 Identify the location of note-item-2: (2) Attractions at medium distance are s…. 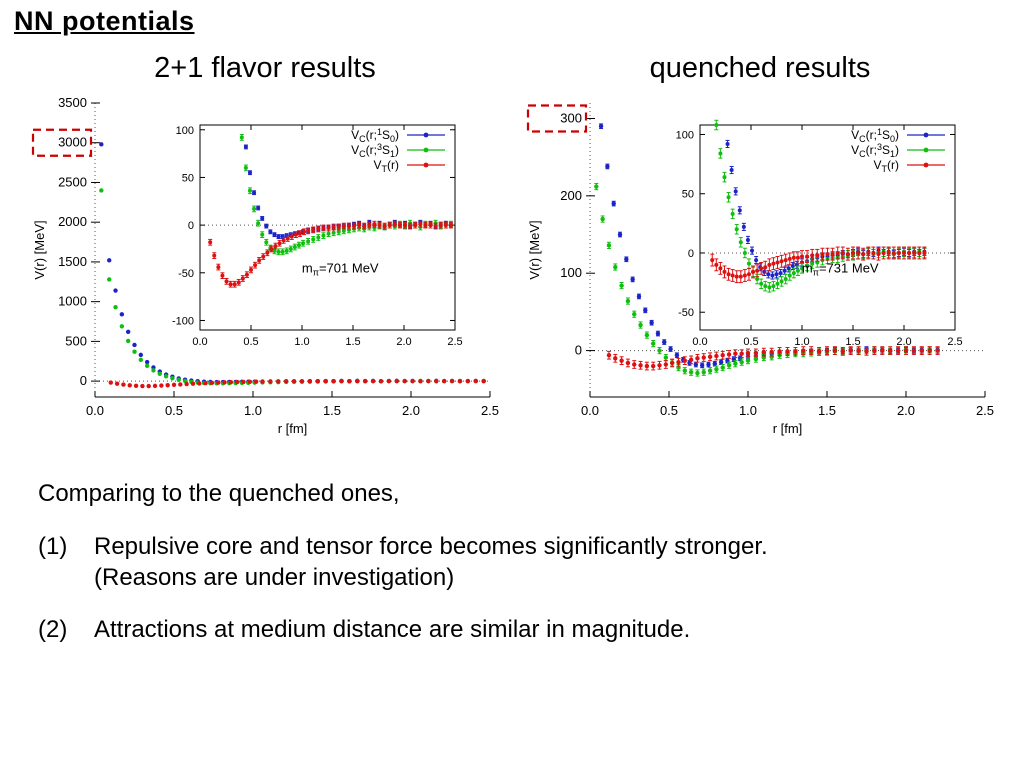
(508, 629).